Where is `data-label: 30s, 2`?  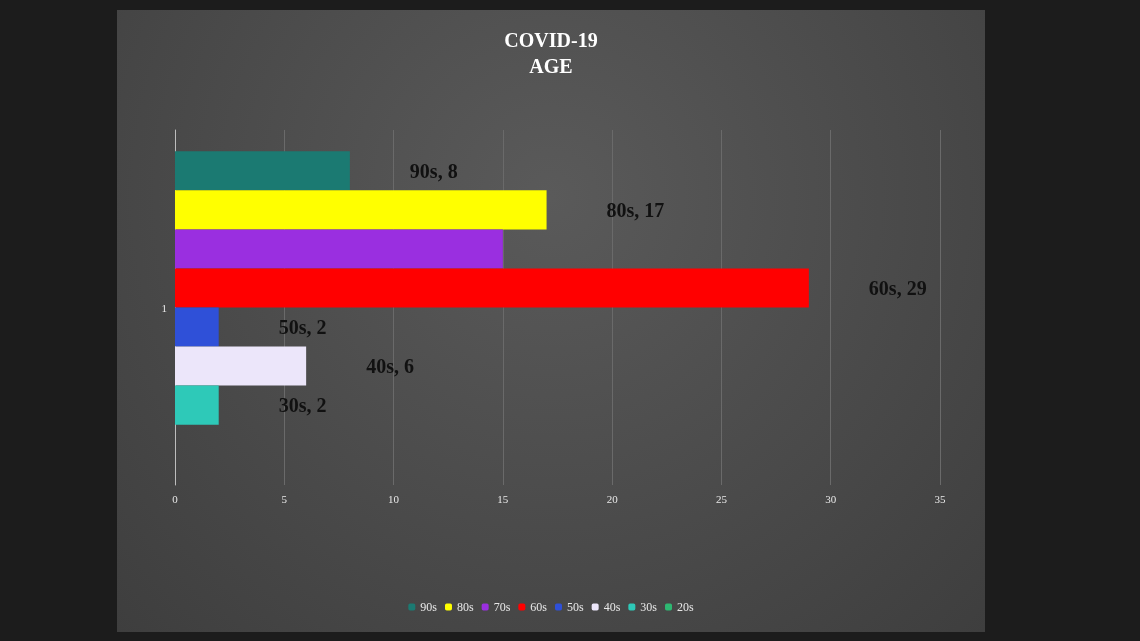
data-label: 30s, 2 is located at coordinates (302, 405).